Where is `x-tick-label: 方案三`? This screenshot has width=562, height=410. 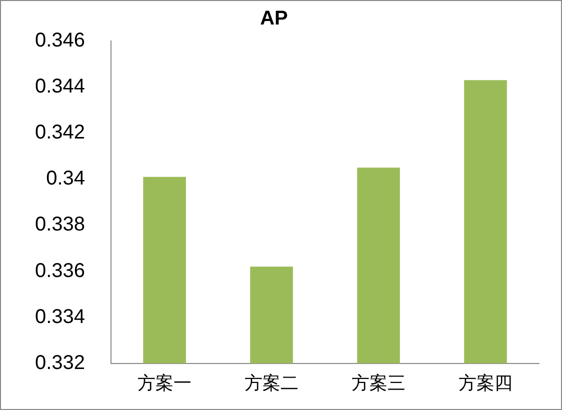 x-tick-label: 方案三 is located at coordinates (379, 383).